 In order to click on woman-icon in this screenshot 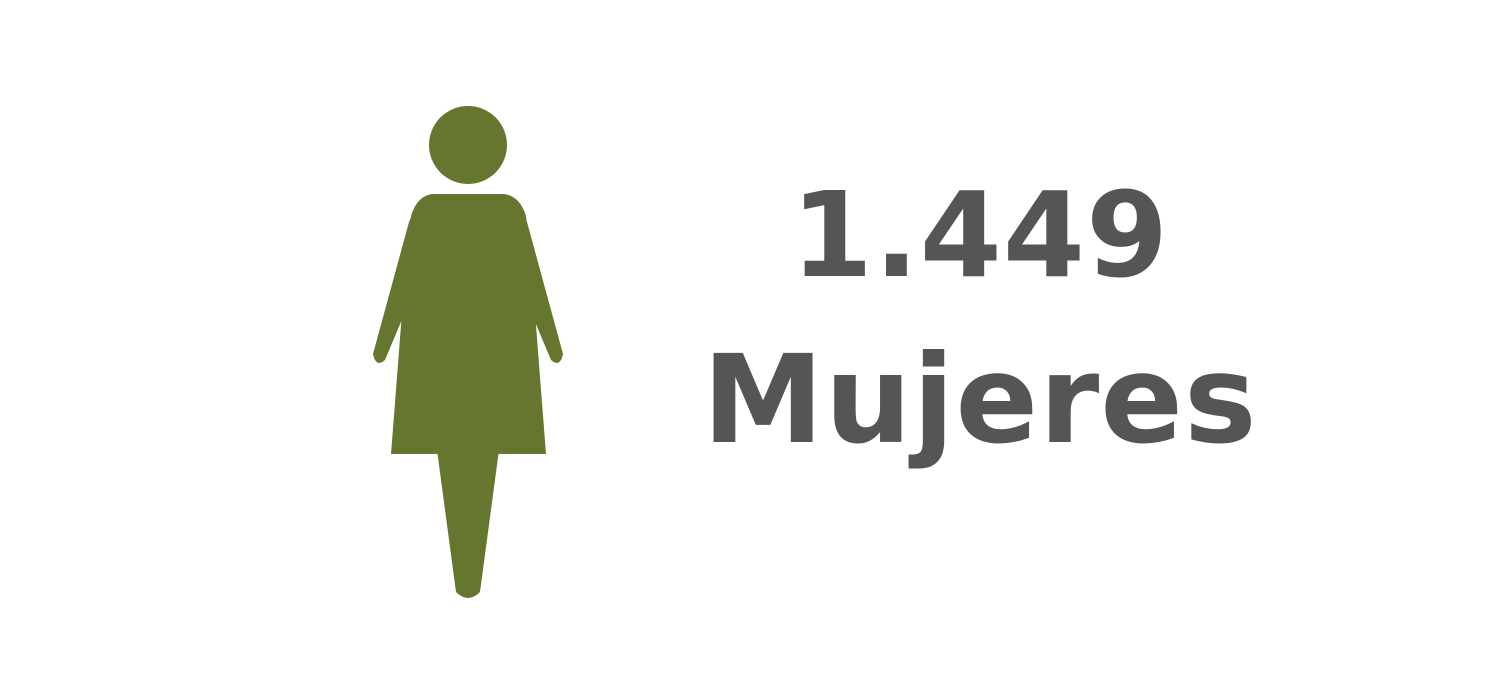, I will do `click(468, 354)`.